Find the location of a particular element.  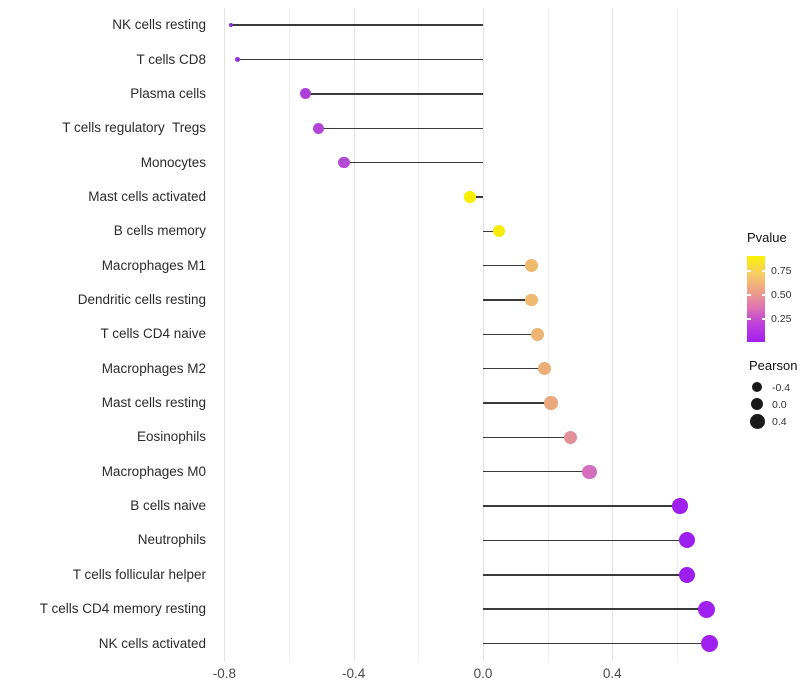

x-tick-label: -0.8 is located at coordinates (224, 673).